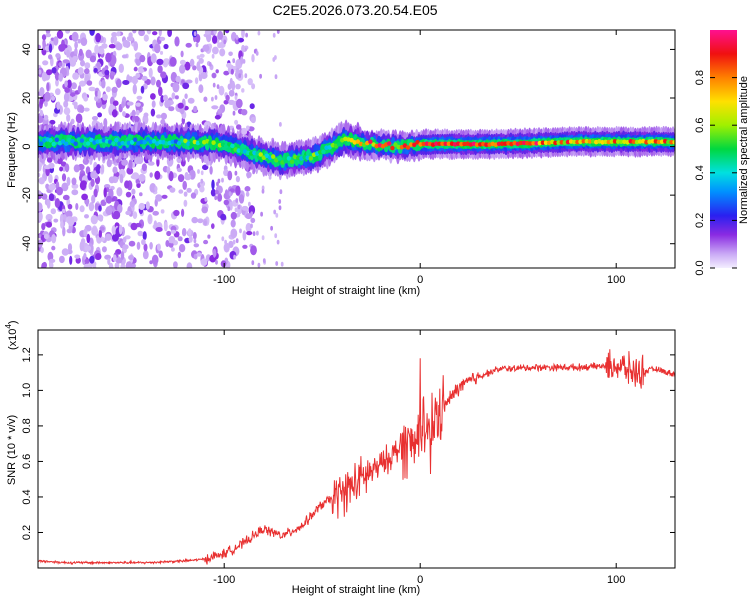 This screenshot has width=750, height=600. I want to click on heatmap-xlabel: Height of straight line (km), so click(356, 291).